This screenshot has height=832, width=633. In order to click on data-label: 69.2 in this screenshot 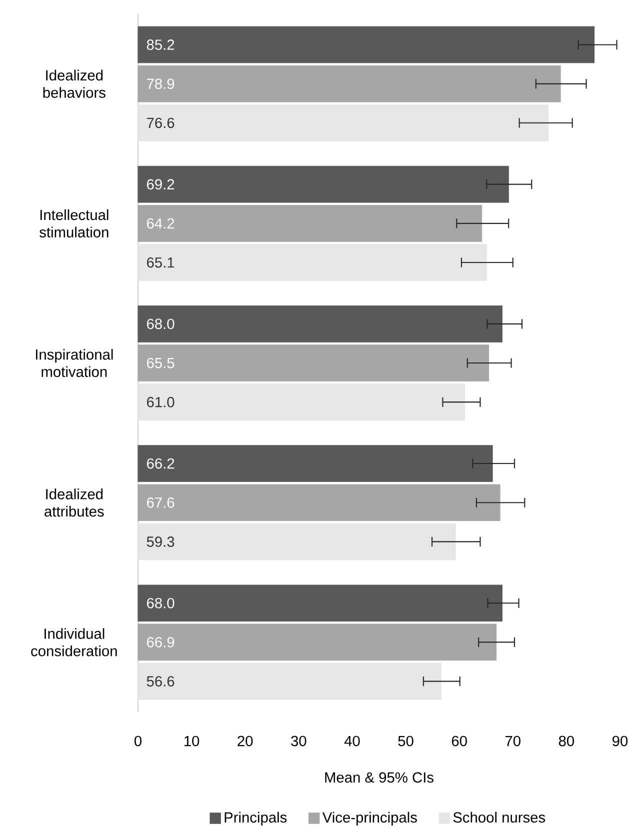, I will do `click(160, 184)`.